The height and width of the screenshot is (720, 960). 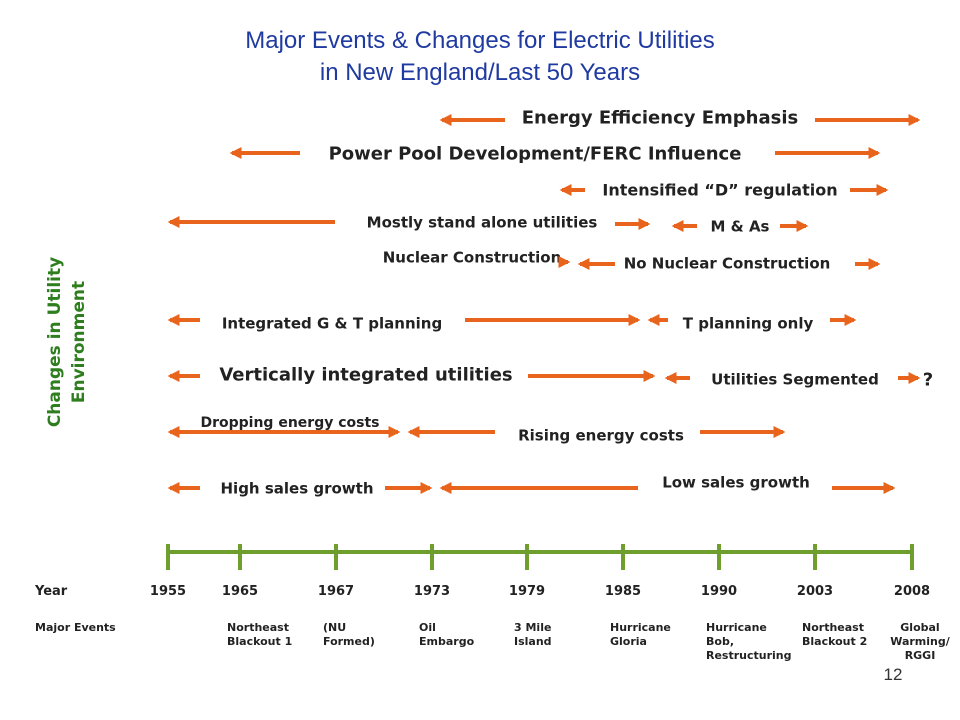 What do you see at coordinates (472, 257) in the screenshot?
I see `change-label: Nuclear Construction` at bounding box center [472, 257].